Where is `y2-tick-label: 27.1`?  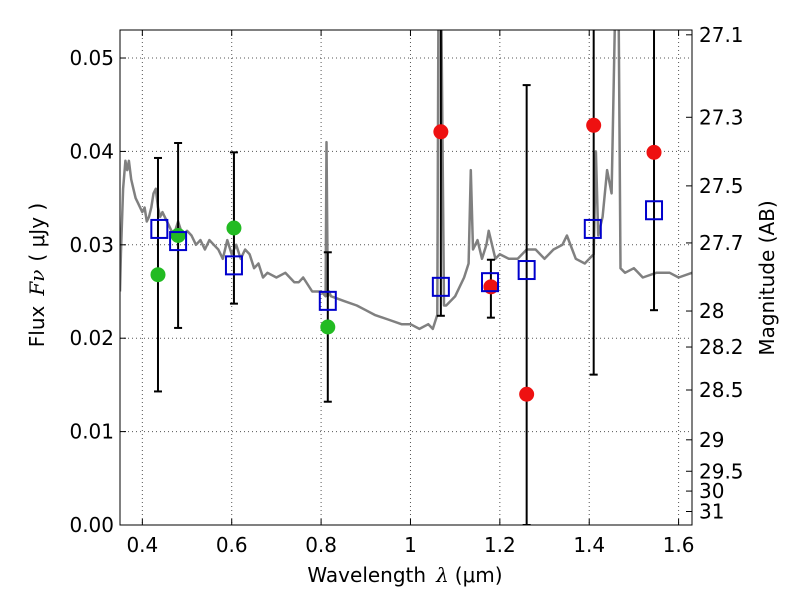 y2-tick-label: 27.1 is located at coordinates (721, 35).